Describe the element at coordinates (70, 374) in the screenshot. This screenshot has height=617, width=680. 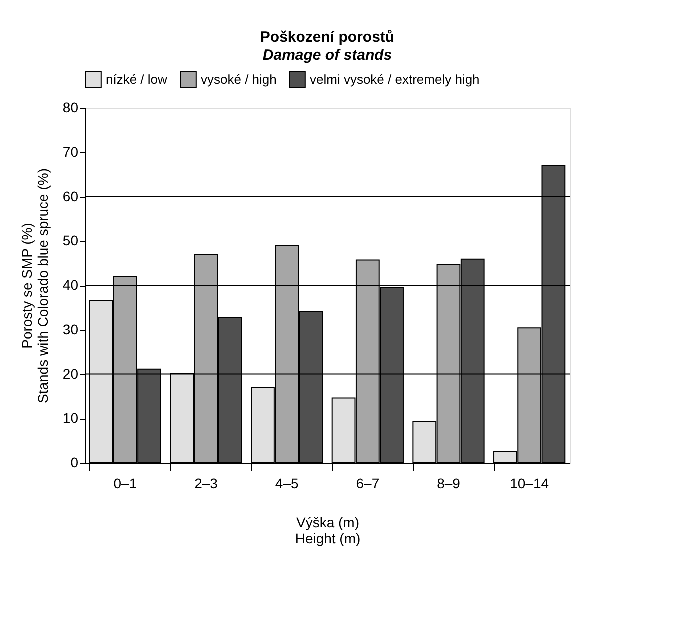
I see `y-tick-label: 20` at that location.